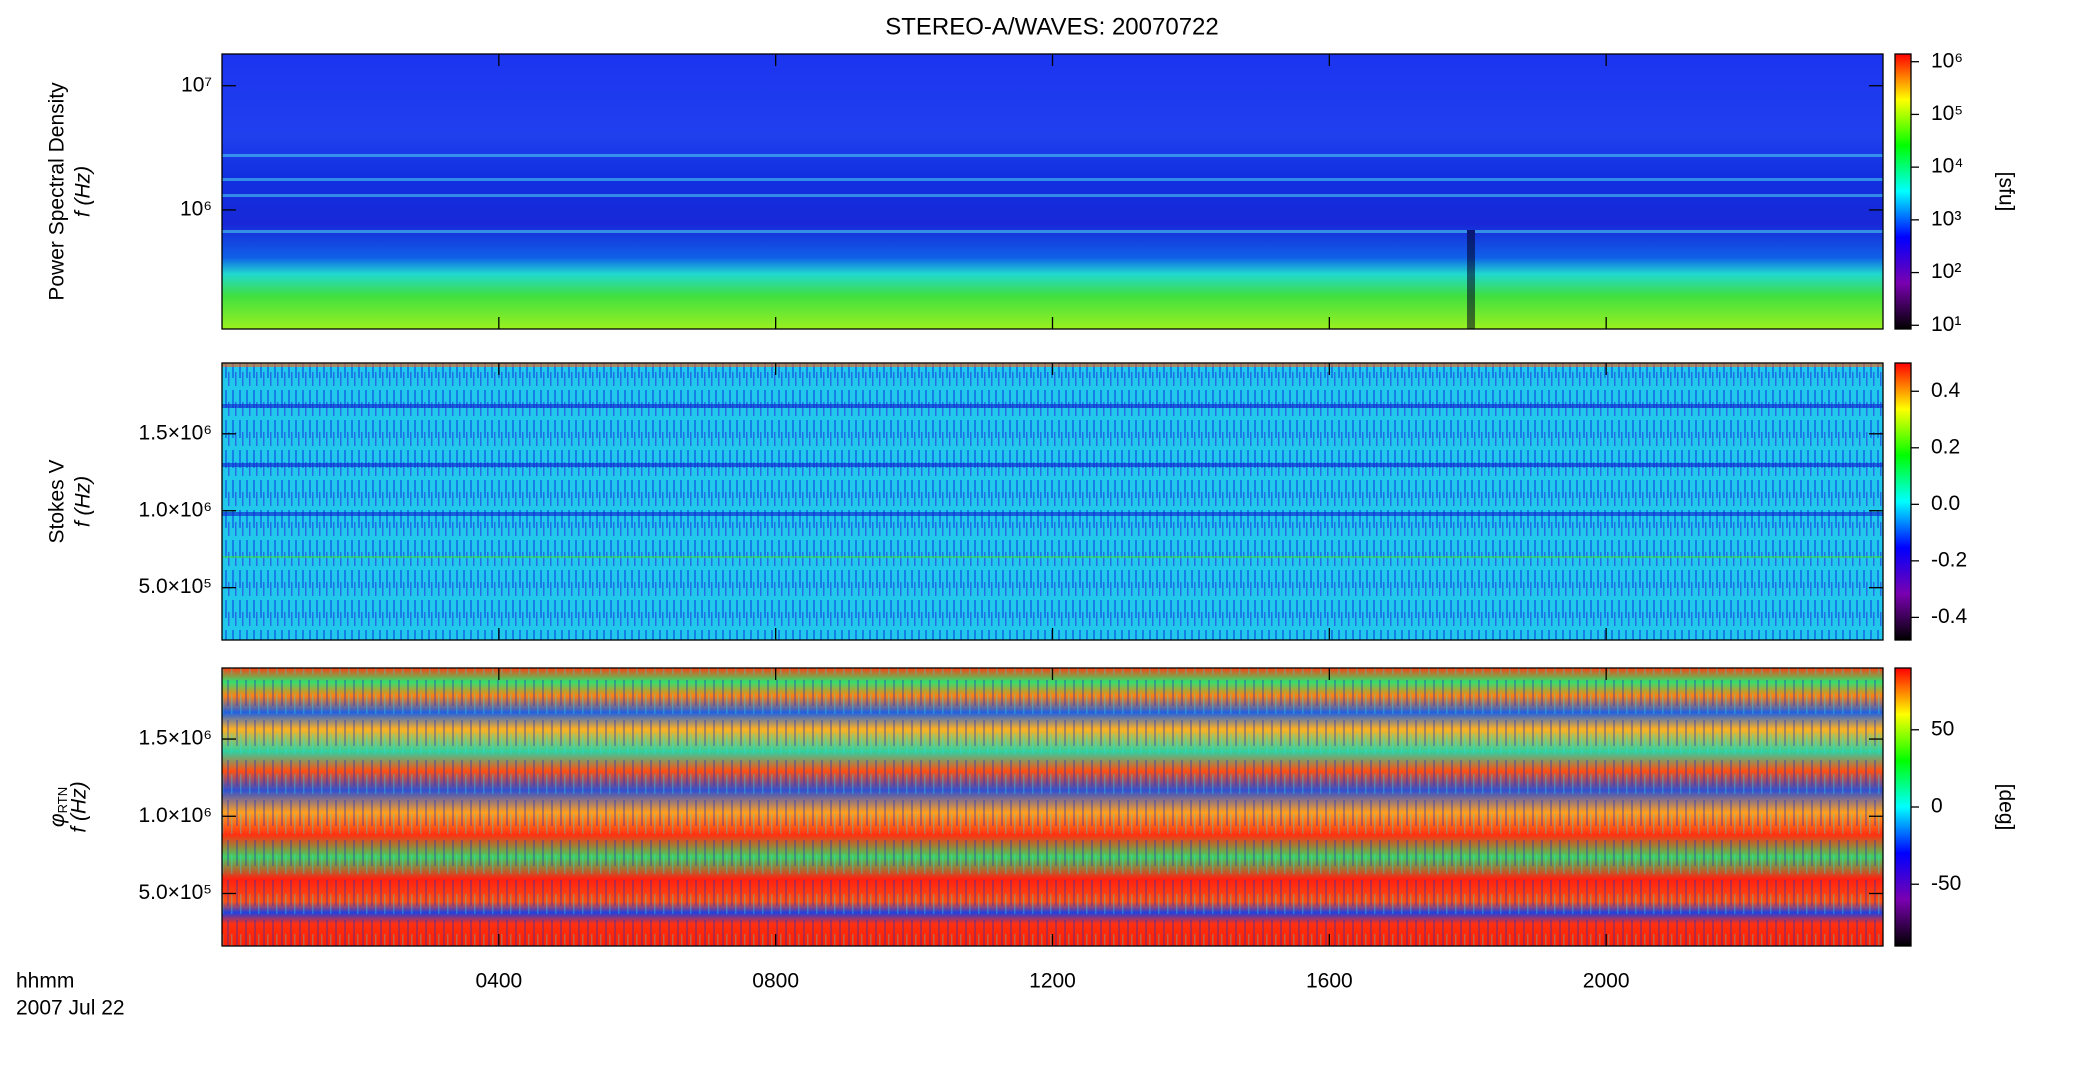 This screenshot has height=1080, width=2096. I want to click on colorbar-tick-label: -0.4, so click(1949, 616).